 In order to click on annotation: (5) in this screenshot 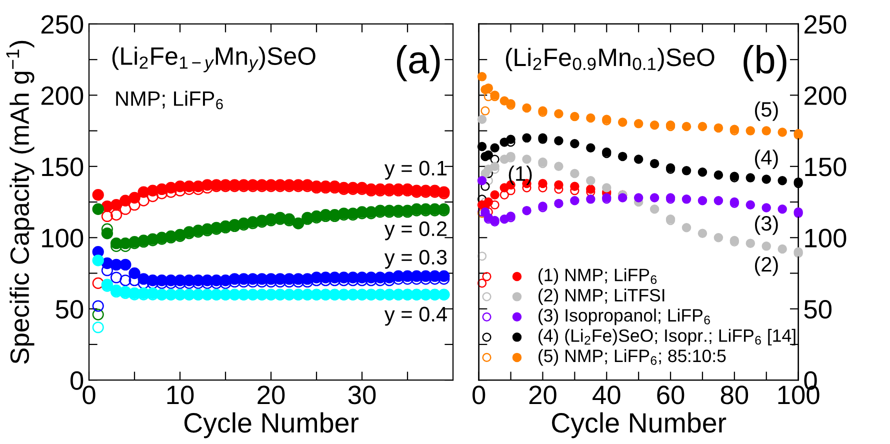, I will do `click(766, 111)`.